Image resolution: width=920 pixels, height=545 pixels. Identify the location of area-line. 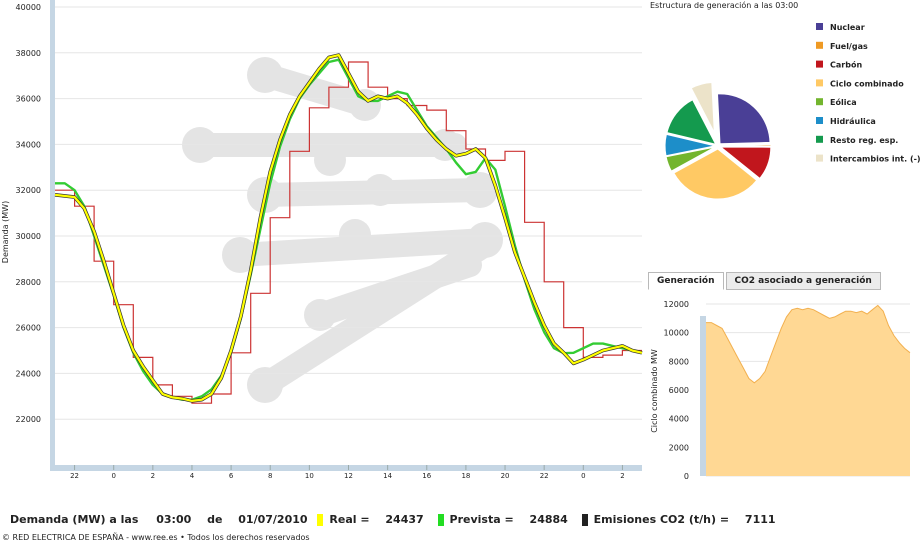
(808, 344).